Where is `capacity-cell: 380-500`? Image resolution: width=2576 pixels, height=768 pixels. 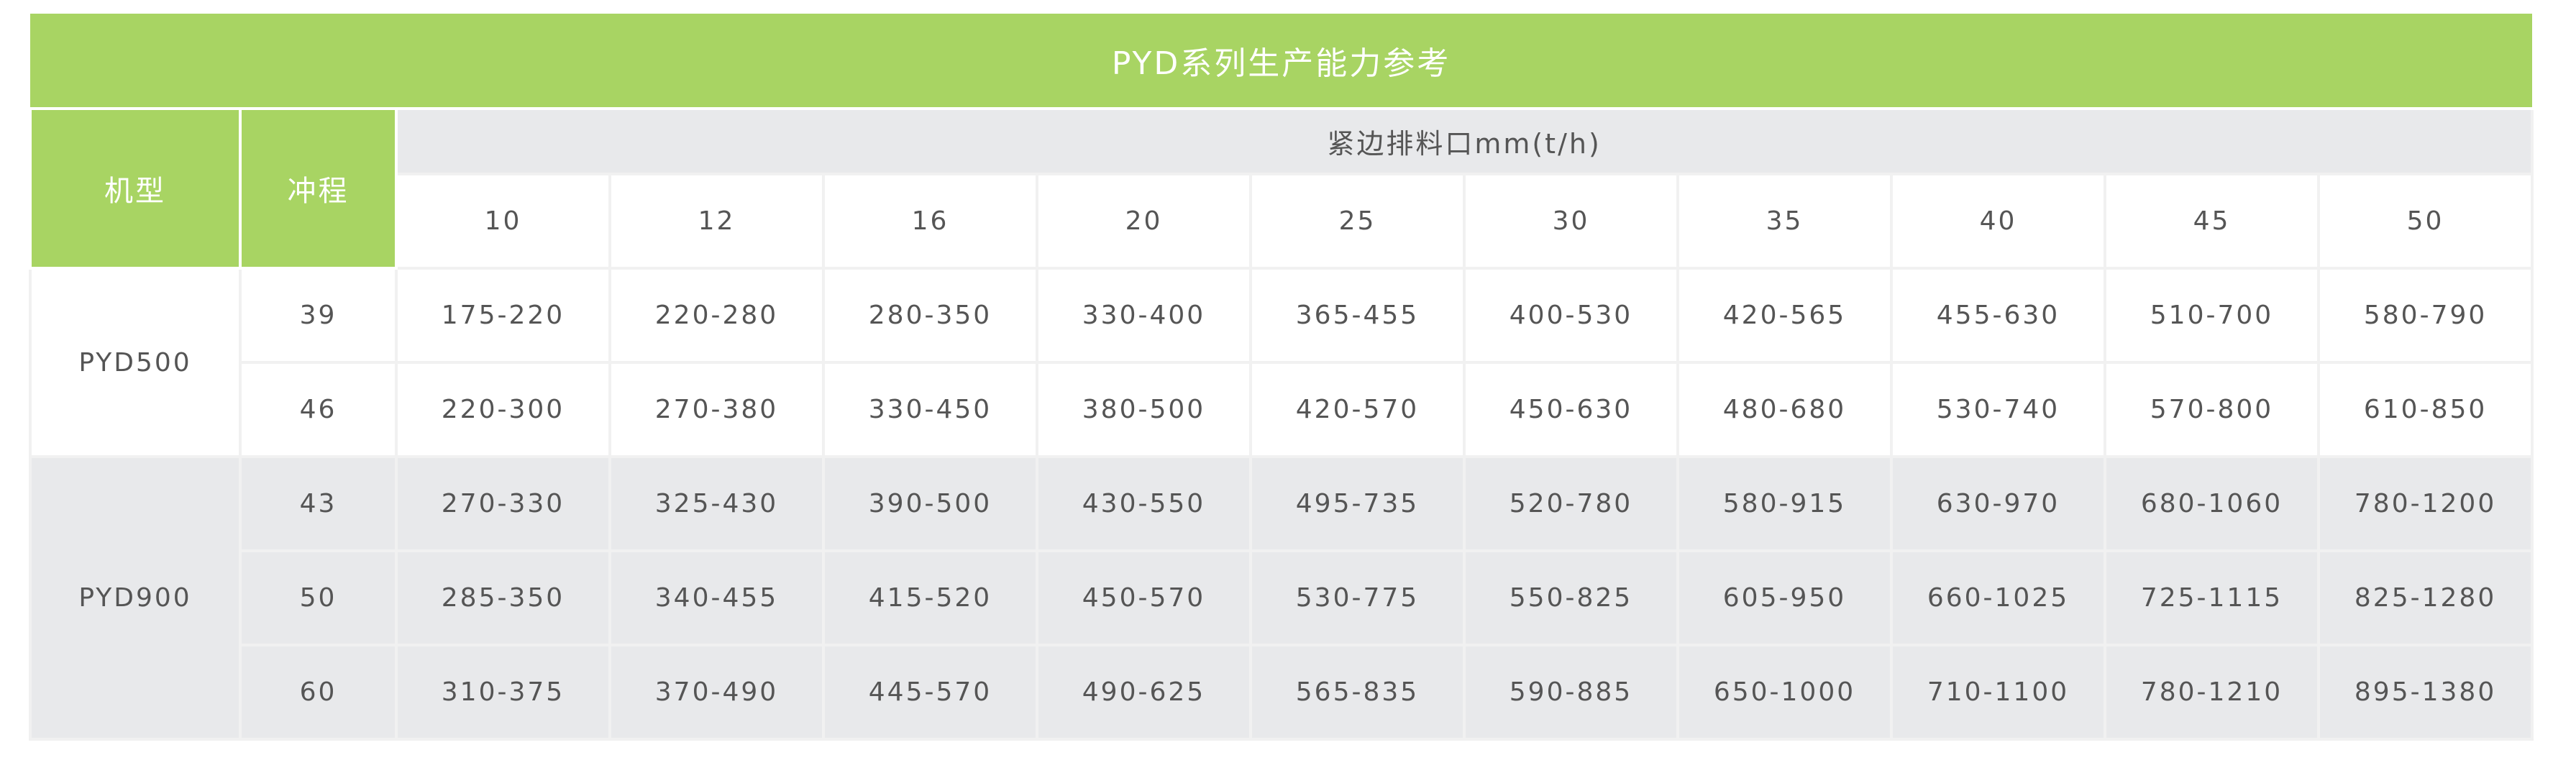 capacity-cell: 380-500 is located at coordinates (1144, 409).